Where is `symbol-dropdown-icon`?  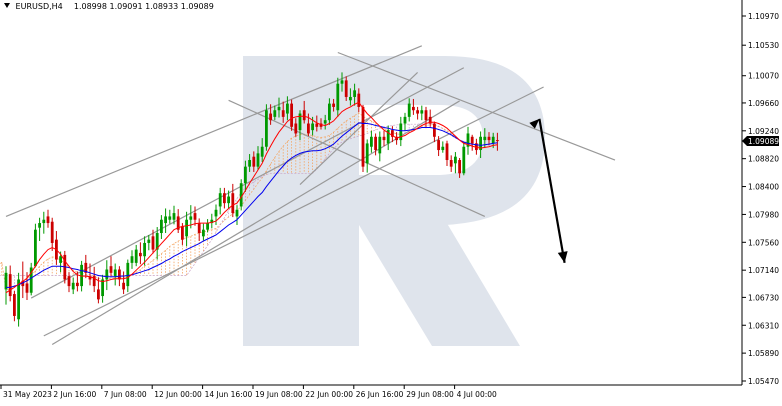
symbol-dropdown-icon is located at coordinates (7, 5).